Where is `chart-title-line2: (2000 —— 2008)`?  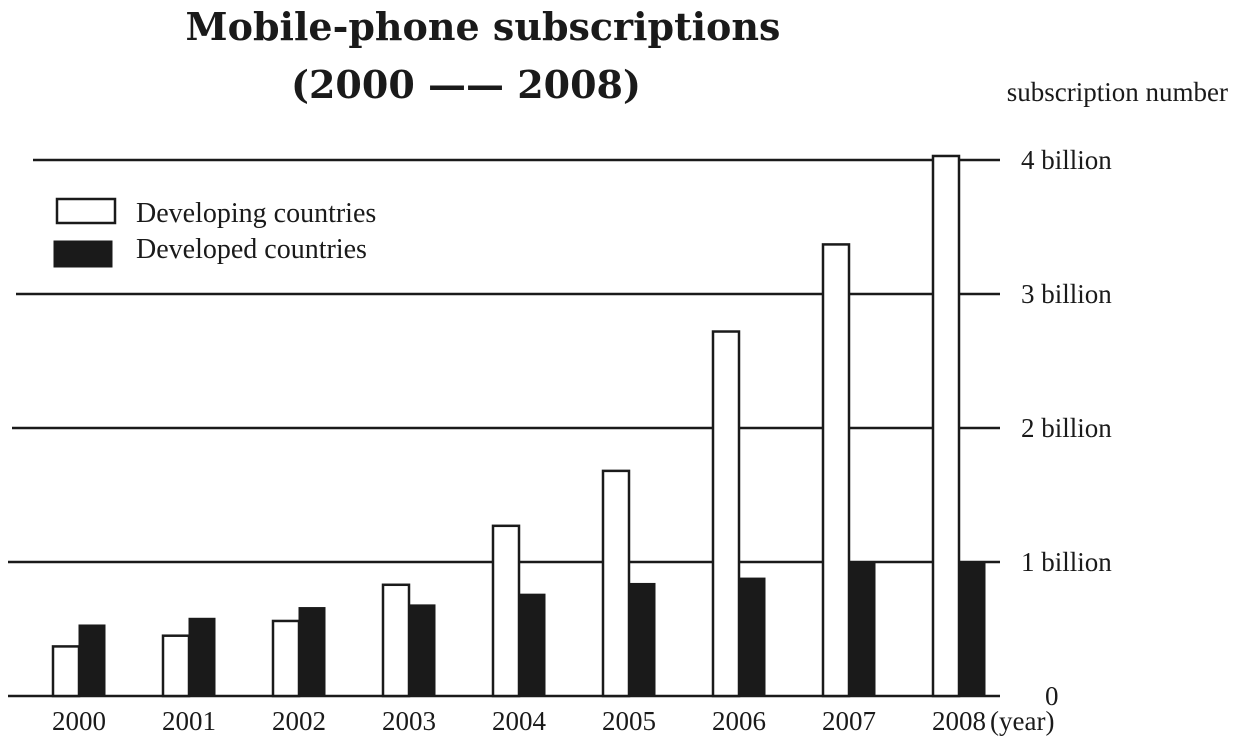
chart-title-line2: (2000 —— 2008) is located at coordinates (466, 84).